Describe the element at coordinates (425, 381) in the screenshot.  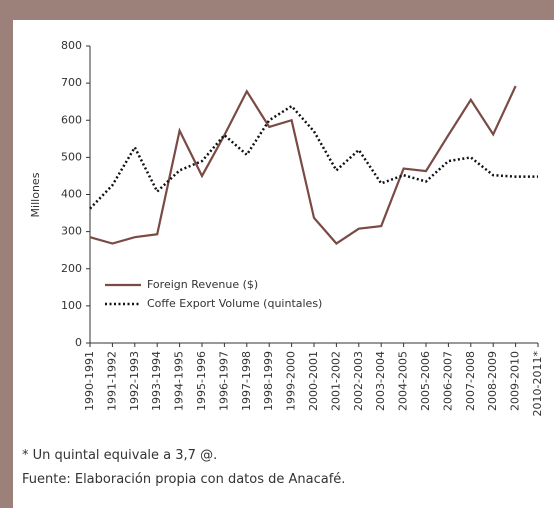
I see `x-tick-label: 2005-2006` at that location.